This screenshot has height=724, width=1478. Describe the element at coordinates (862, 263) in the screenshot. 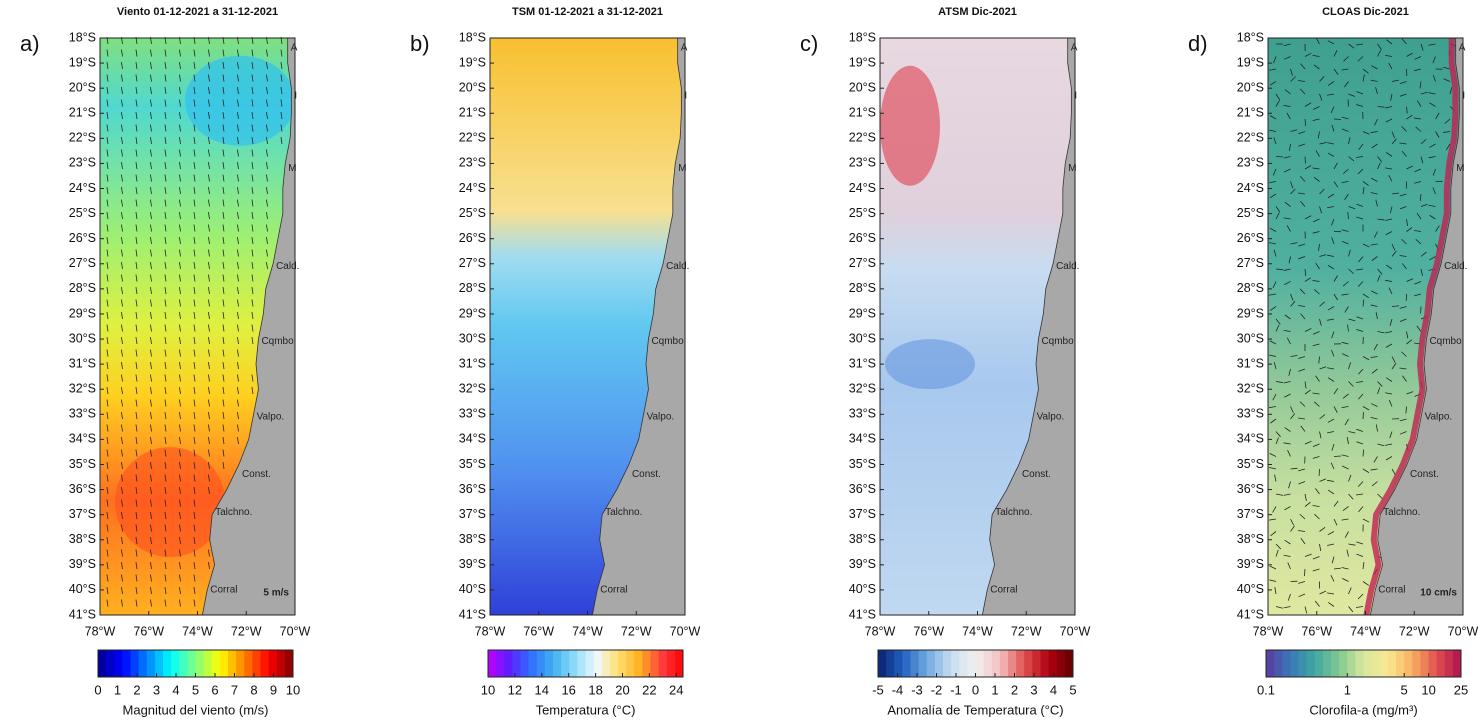

I see `lat-label: 27°S` at that location.